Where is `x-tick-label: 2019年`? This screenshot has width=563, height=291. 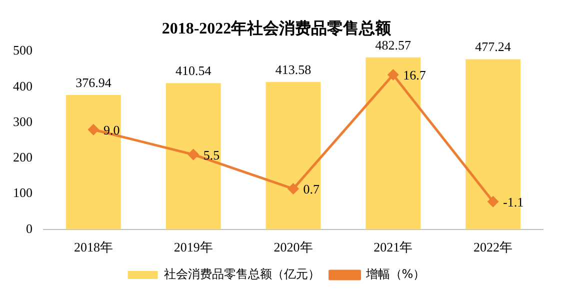
x-tick-label: 2019年 is located at coordinates (193, 247).